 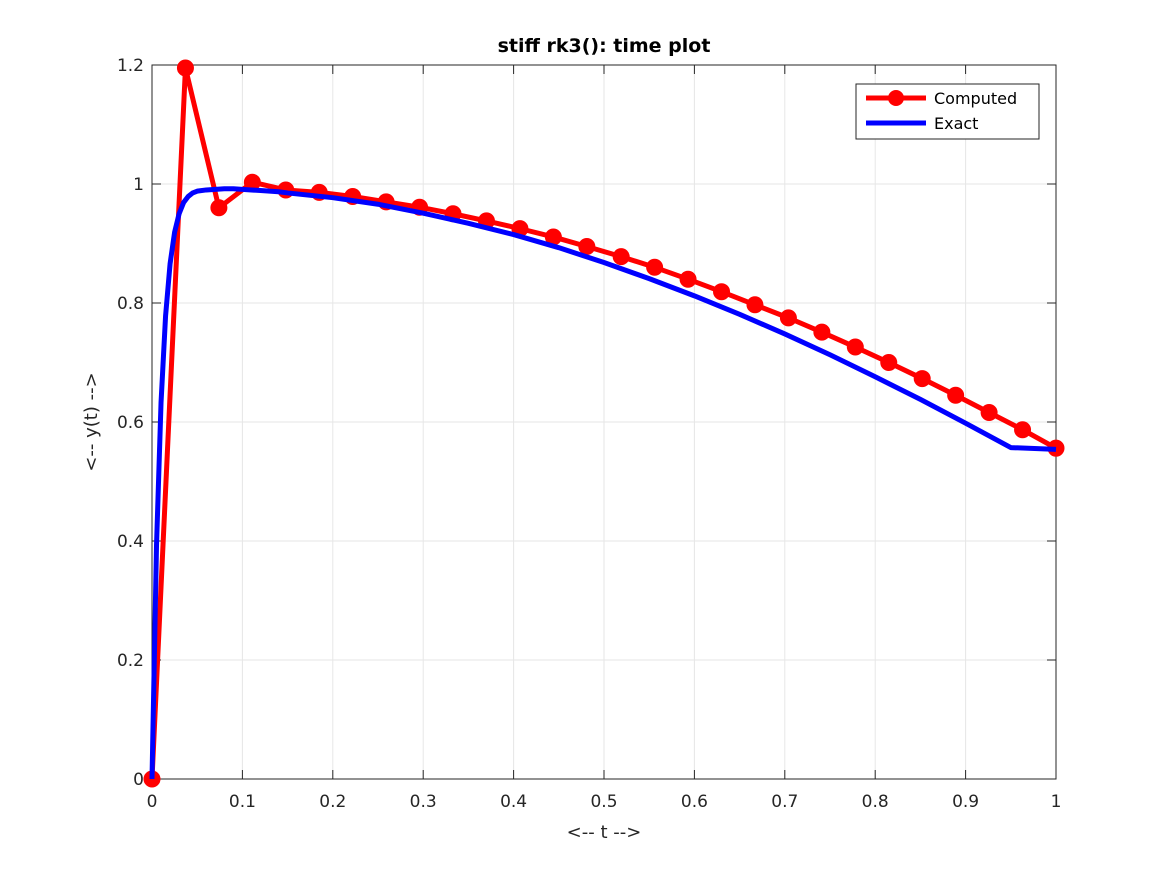 I want to click on legend-label-computed: Computed, so click(x=975, y=98).